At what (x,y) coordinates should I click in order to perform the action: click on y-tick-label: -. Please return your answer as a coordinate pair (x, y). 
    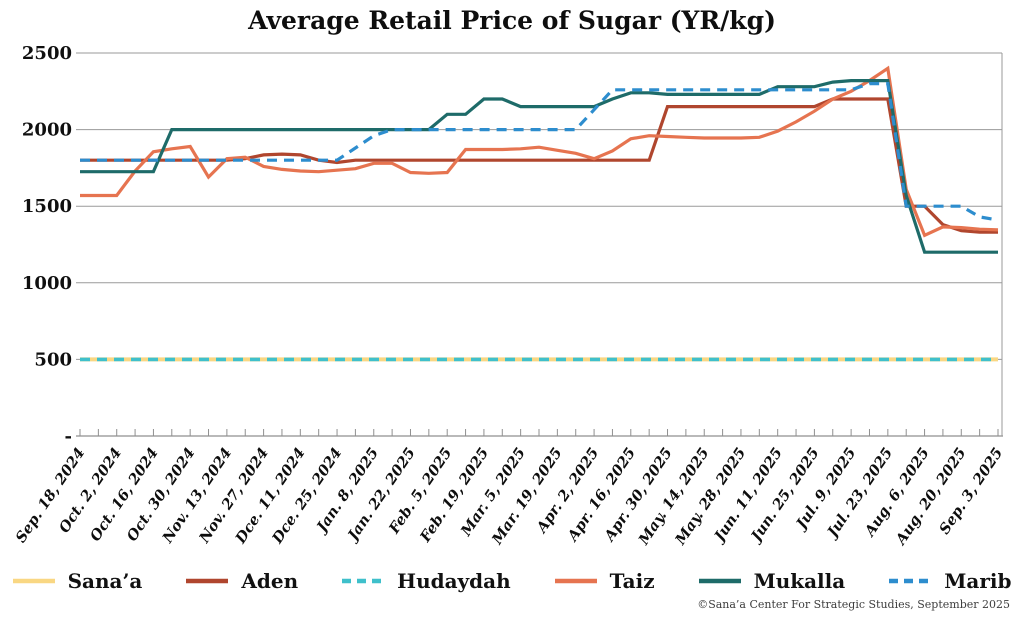
    Looking at the image, I should click on (68, 436).